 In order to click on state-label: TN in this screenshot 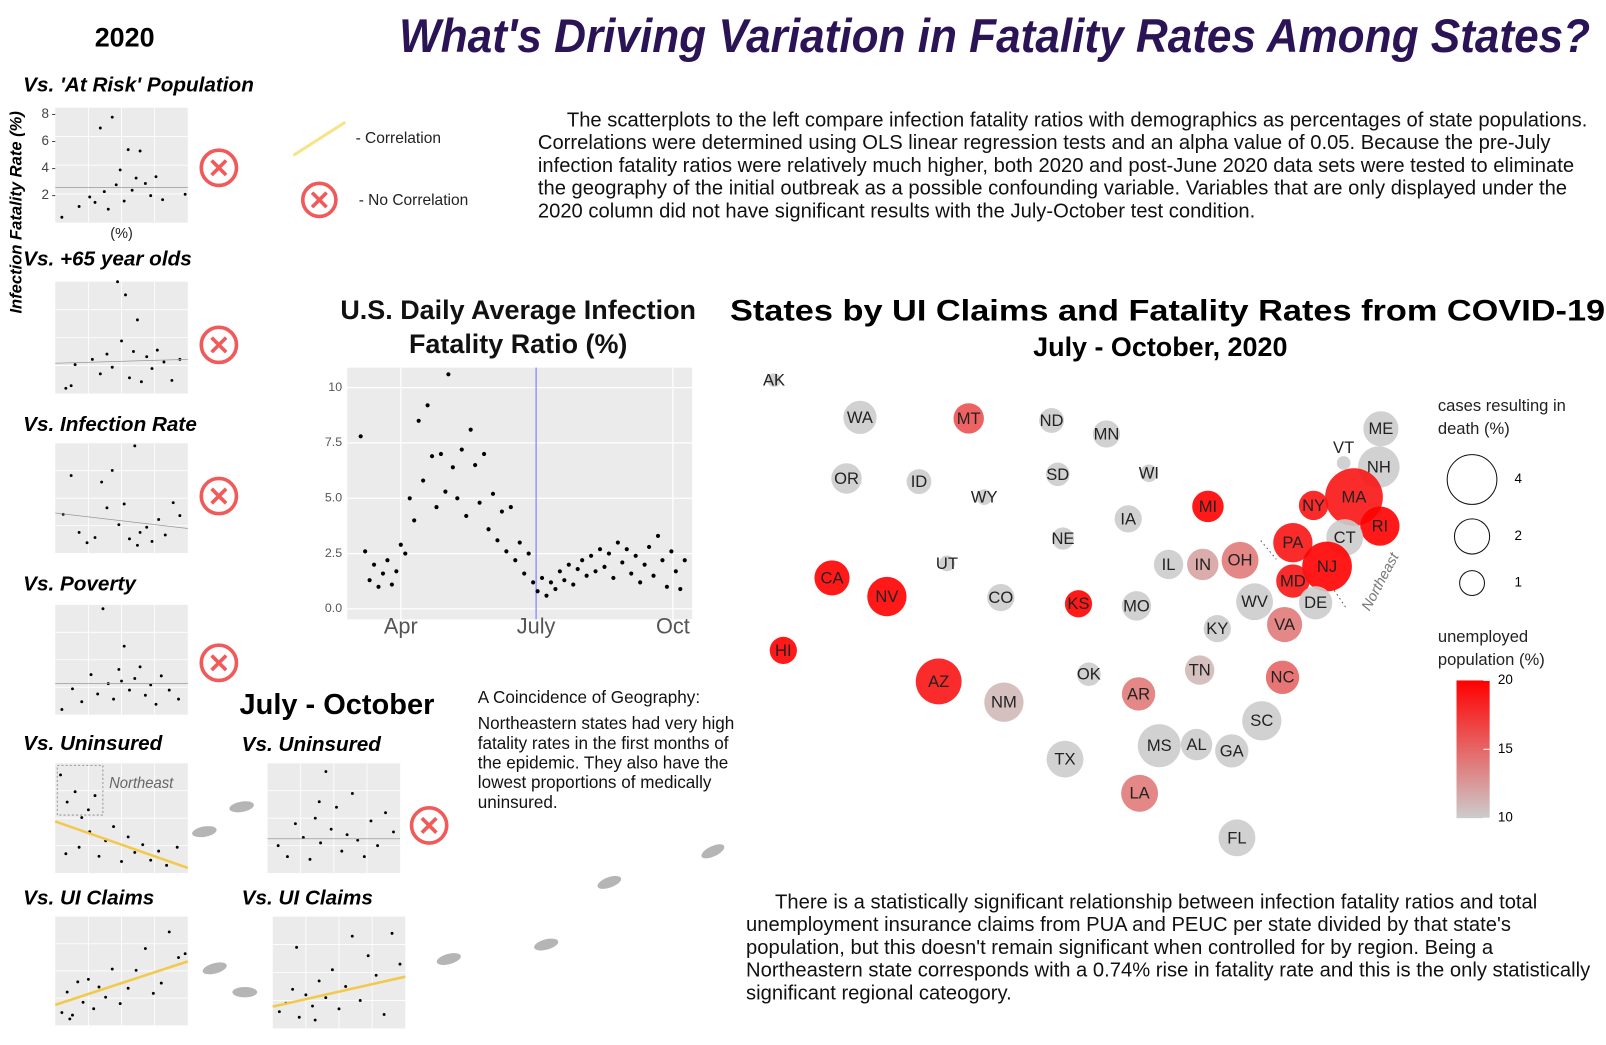, I will do `click(1200, 669)`.